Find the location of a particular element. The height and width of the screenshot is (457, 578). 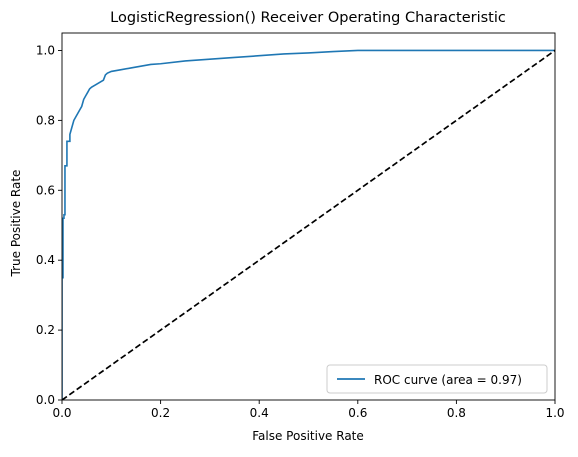

y-tick-label: 0.0 is located at coordinates (45, 400).